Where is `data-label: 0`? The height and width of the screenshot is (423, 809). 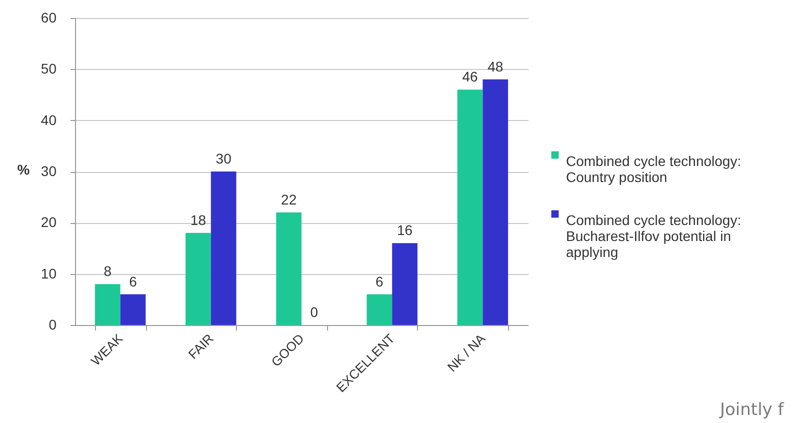
data-label: 0 is located at coordinates (314, 312).